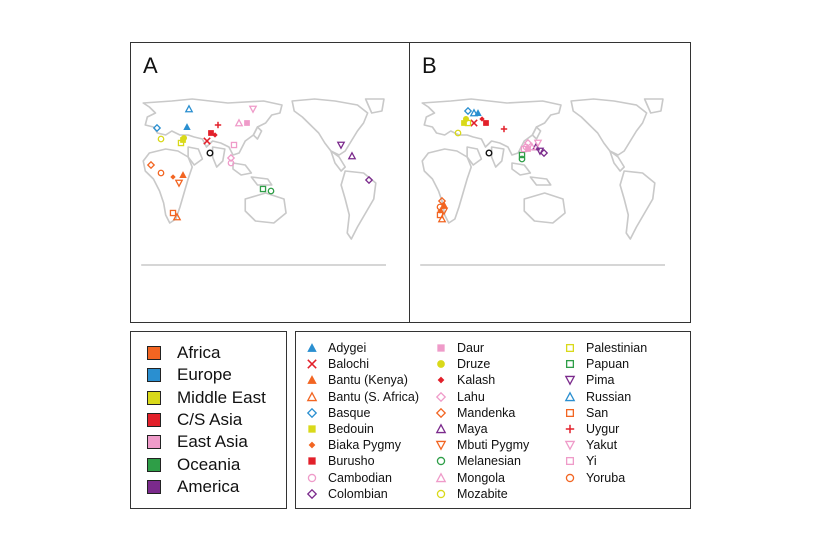  What do you see at coordinates (364, 445) in the screenshot?
I see `population-label: Biaka Pygmy` at bounding box center [364, 445].